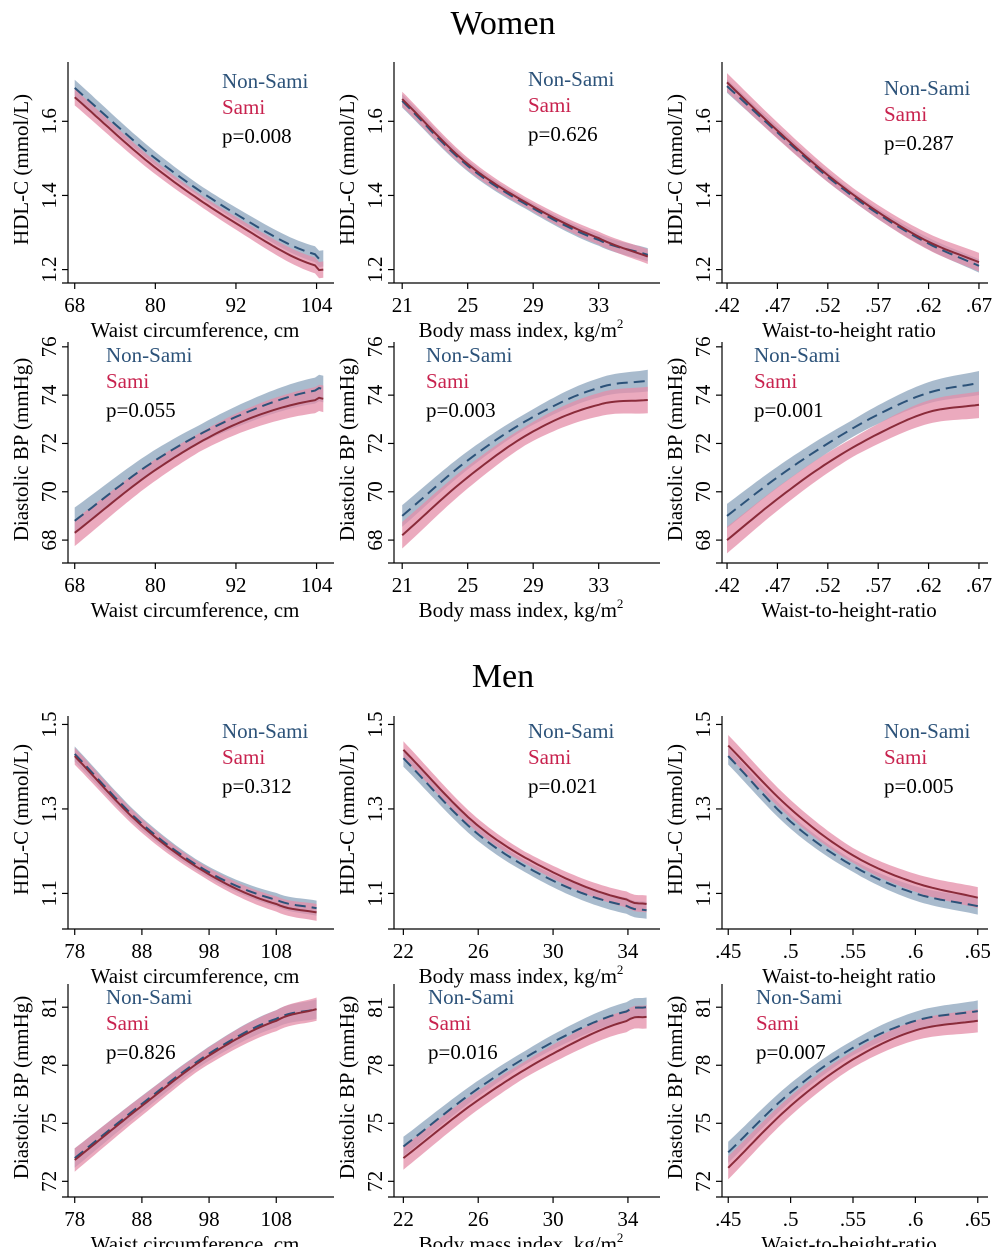  I want to click on x-tick-label: .5, so click(791, 951).